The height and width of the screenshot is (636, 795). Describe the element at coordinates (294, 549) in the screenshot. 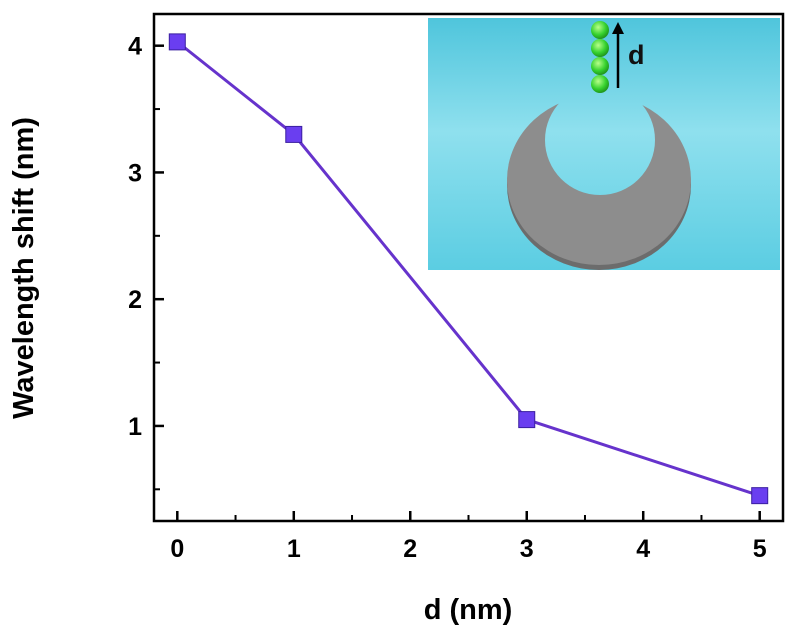

I see `x-tick-label: 1` at that location.